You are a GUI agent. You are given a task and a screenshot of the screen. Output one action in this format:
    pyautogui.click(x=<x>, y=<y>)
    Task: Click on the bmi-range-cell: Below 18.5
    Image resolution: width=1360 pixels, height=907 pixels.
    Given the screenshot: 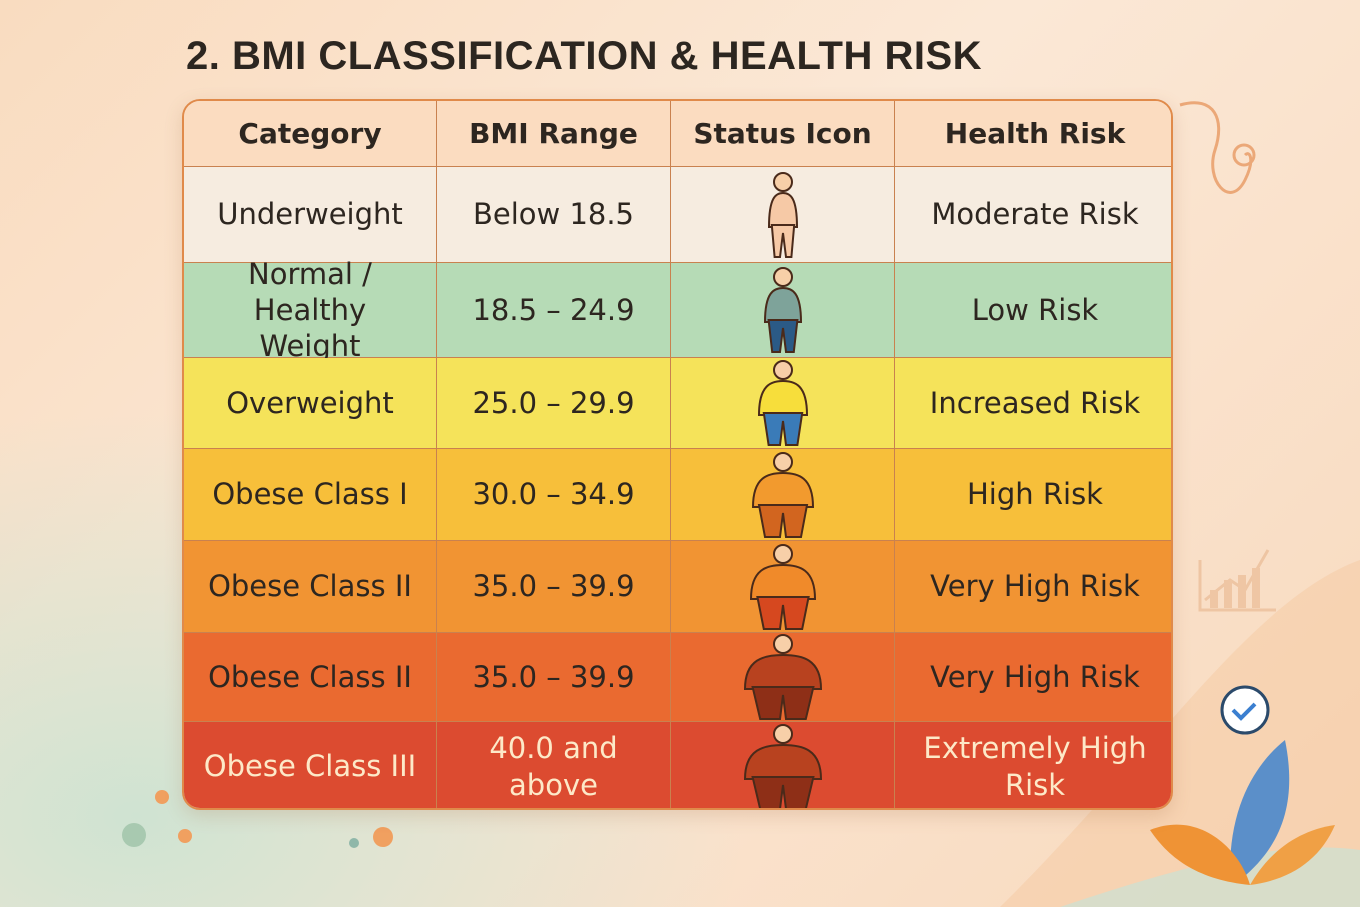 What is the action you would take?
    pyautogui.click(x=554, y=215)
    